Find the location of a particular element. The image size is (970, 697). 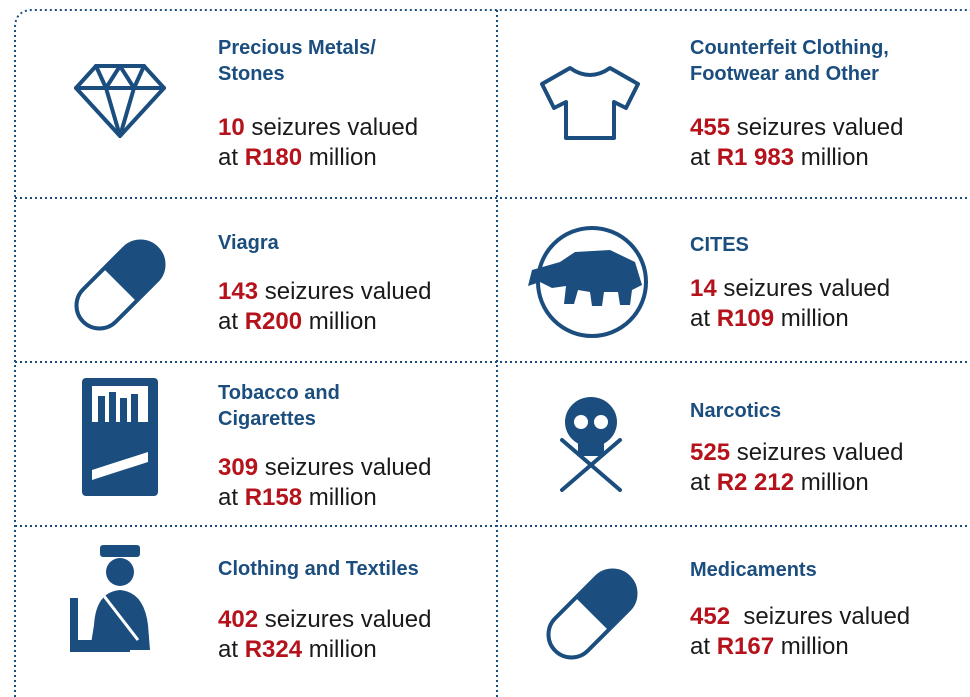

item-title: Clothing and Textiles is located at coordinates (318, 569).